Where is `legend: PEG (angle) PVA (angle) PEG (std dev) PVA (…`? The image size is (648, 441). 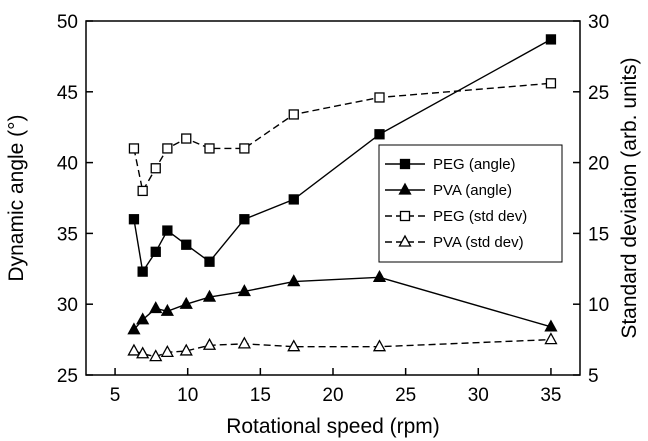 legend: PEG (angle) PVA (angle) PEG (std dev) PVA (… is located at coordinates (470, 203).